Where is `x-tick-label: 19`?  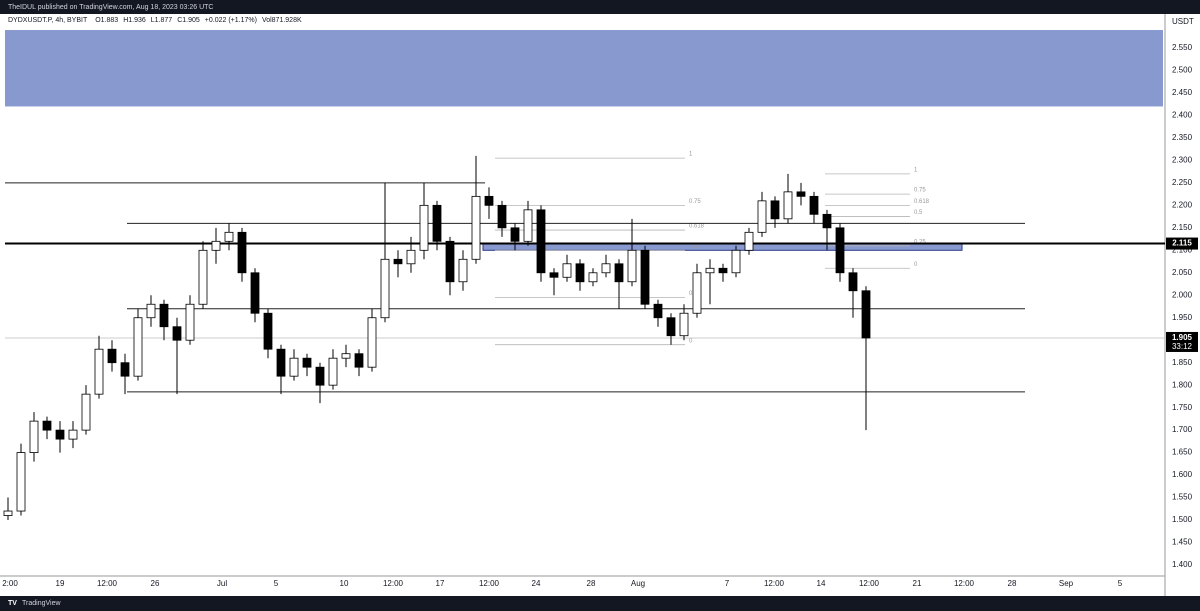
x-tick-label: 19 is located at coordinates (60, 583).